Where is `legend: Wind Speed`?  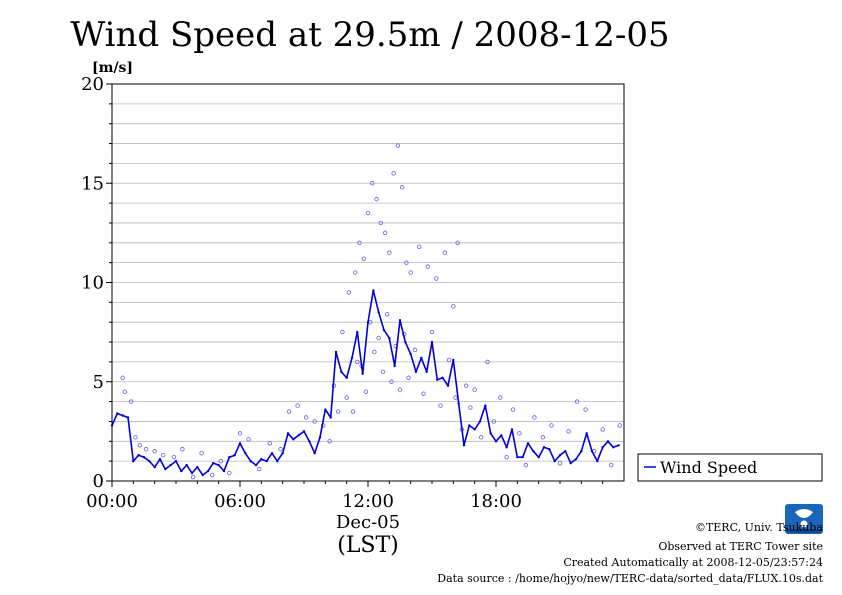 legend: Wind Speed is located at coordinates (730, 467).